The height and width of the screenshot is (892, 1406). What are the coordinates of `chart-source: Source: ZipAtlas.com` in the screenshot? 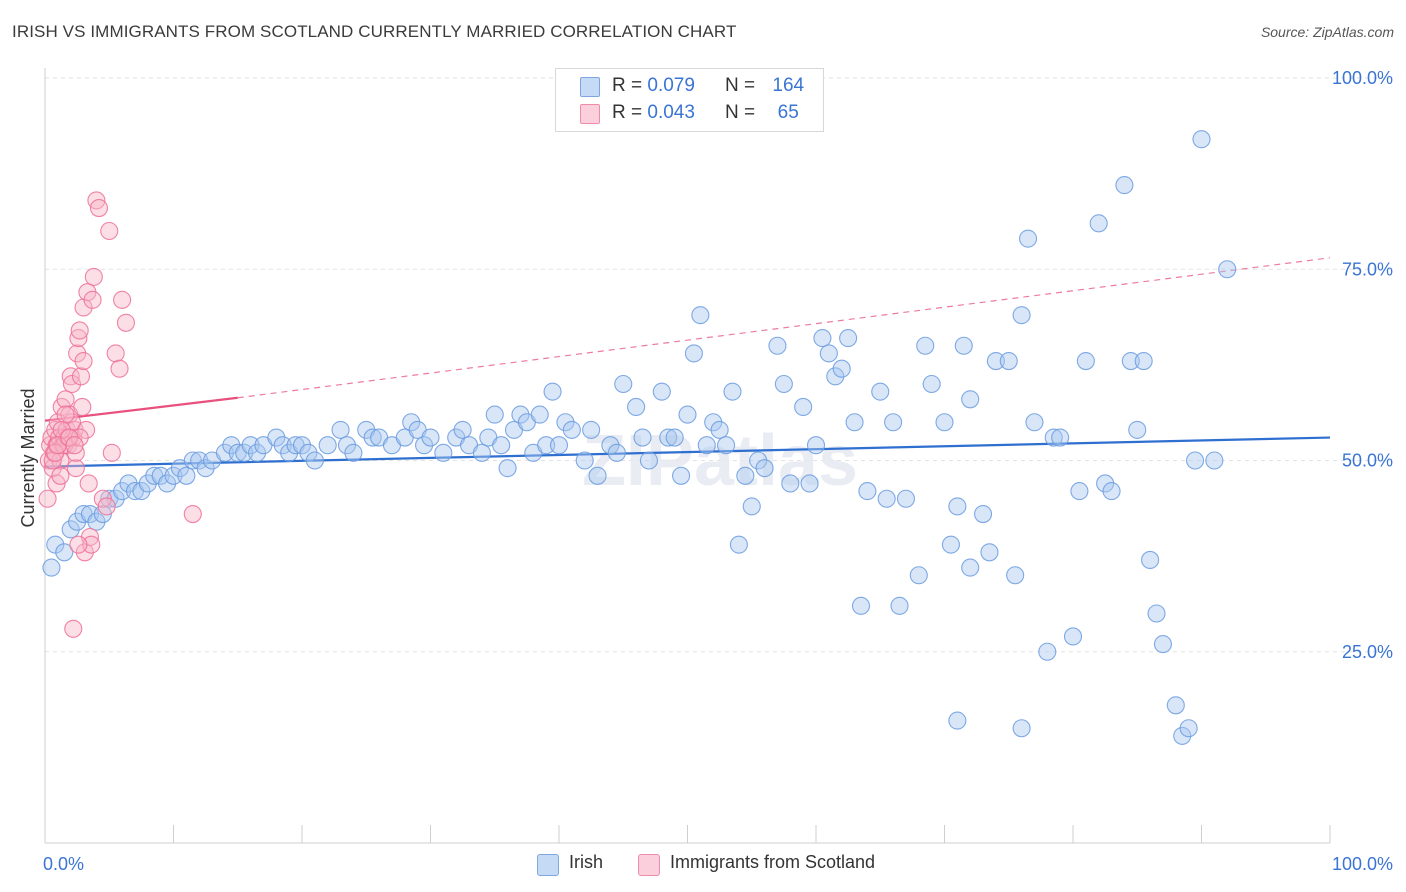 It's located at (1327, 32).